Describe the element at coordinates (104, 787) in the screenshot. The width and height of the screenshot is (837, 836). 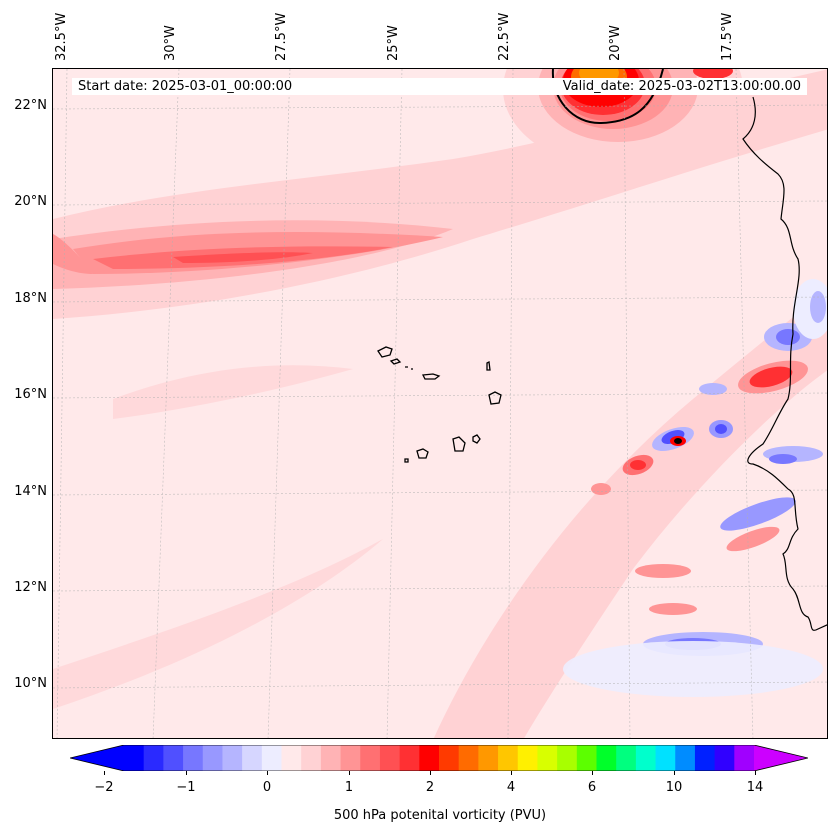
I see `cb-tick-label: −2` at that location.